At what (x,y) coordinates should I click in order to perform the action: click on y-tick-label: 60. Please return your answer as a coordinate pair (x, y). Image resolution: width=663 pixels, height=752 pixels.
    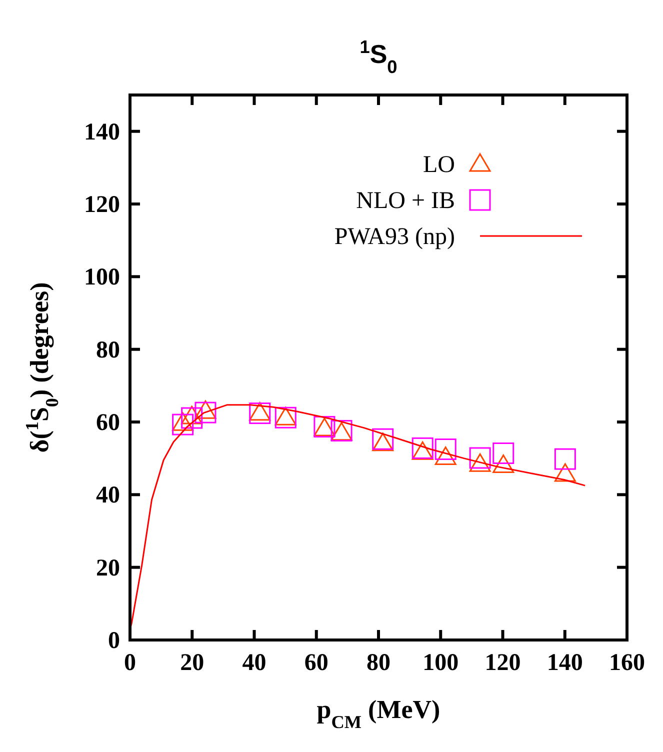
    Looking at the image, I should click on (108, 423).